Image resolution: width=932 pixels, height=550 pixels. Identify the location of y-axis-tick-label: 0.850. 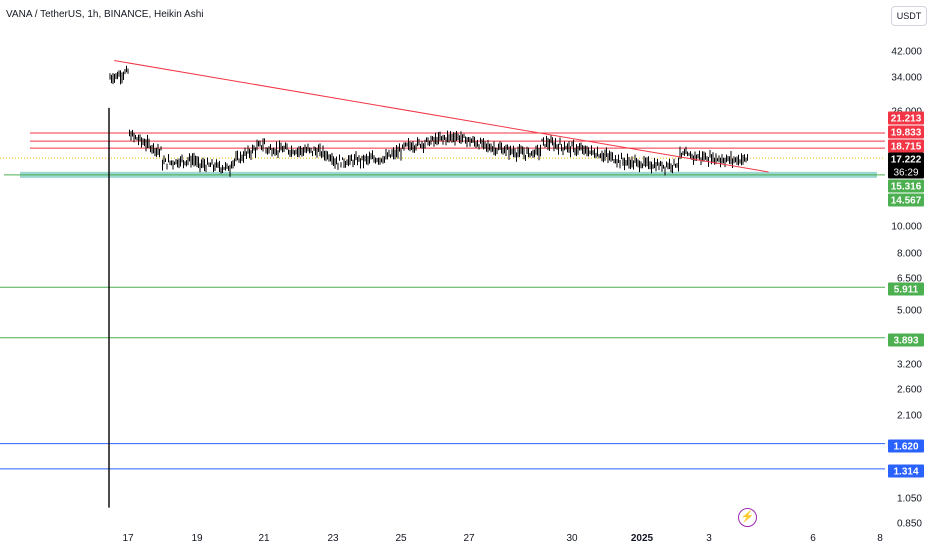
(909, 524).